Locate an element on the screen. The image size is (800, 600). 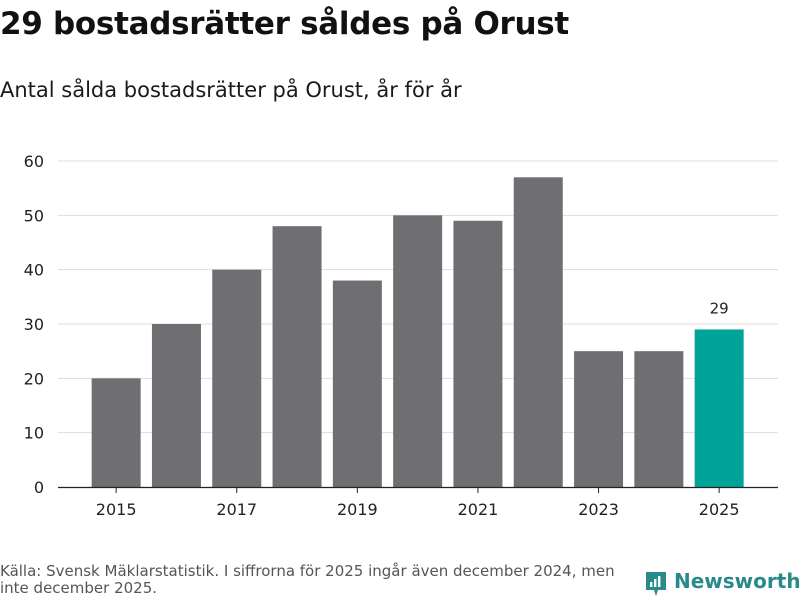
y-tick-label: 50 is located at coordinates (34, 215).